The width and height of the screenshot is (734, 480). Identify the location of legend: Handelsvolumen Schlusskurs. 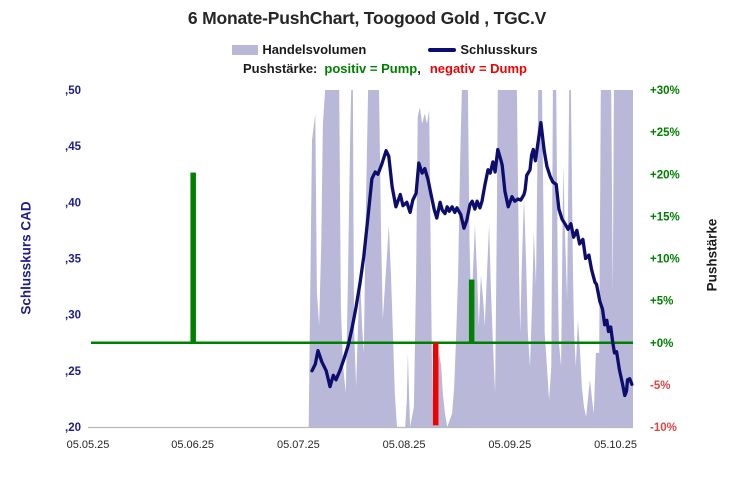
(376, 49).